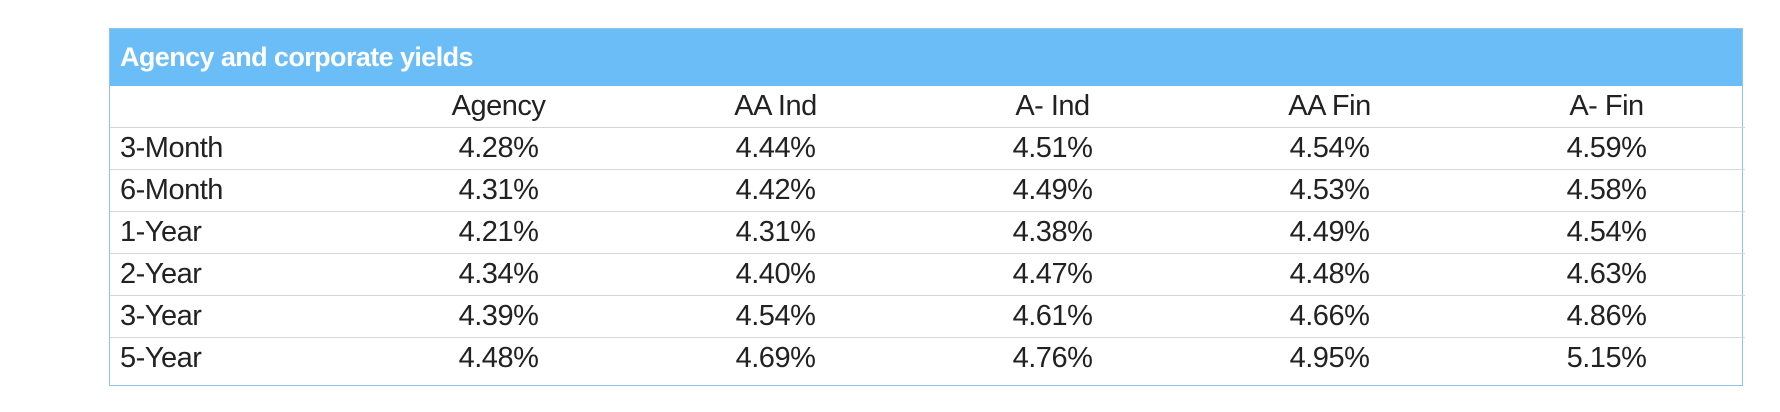 The image size is (1780, 412). Describe the element at coordinates (1052, 274) in the screenshot. I see `table-cell: 4.47%` at that location.